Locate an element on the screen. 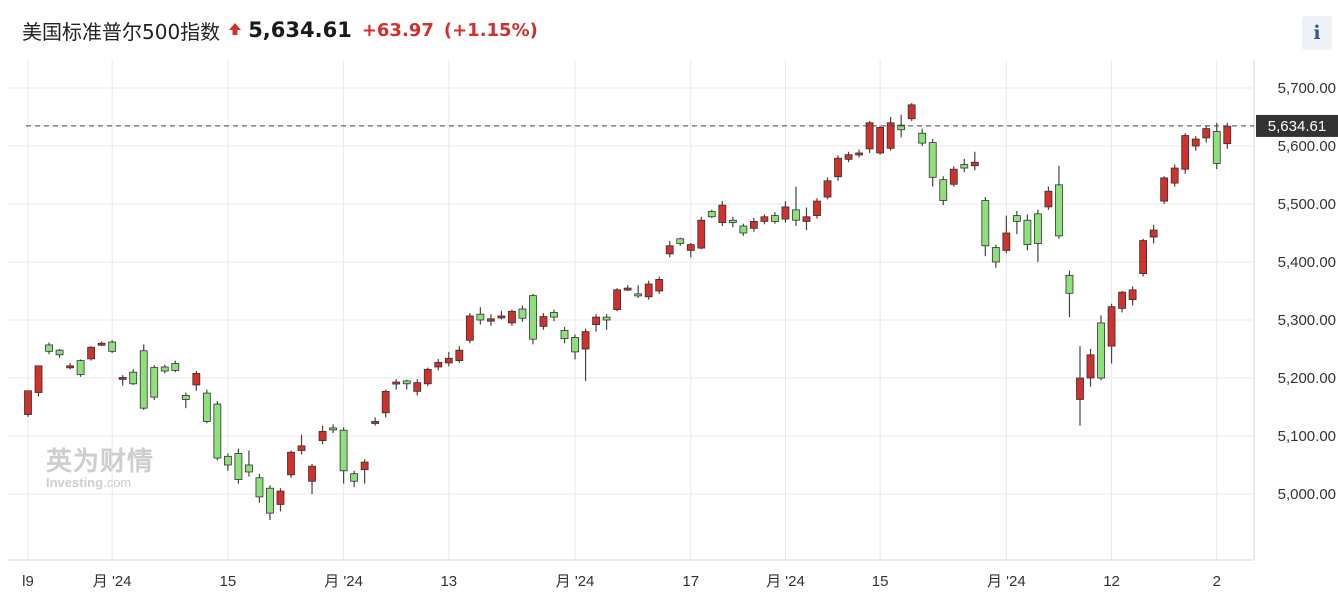 The width and height of the screenshot is (1338, 606). info-button: i is located at coordinates (1317, 33).